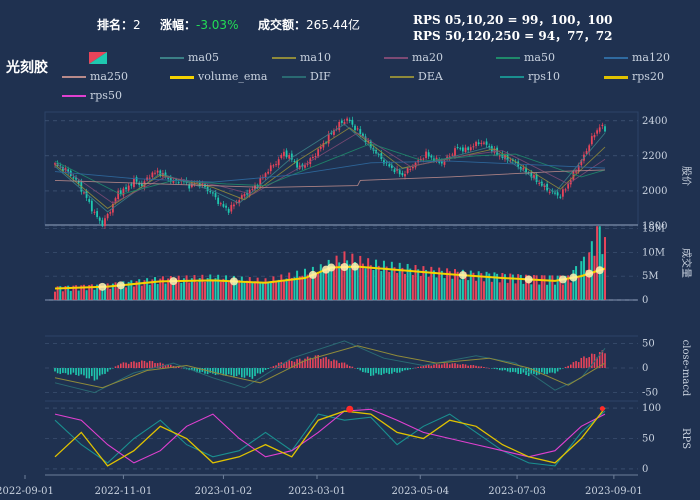 The width and height of the screenshot is (700, 500). I want to click on volume-spike-marker, so click(102, 286).